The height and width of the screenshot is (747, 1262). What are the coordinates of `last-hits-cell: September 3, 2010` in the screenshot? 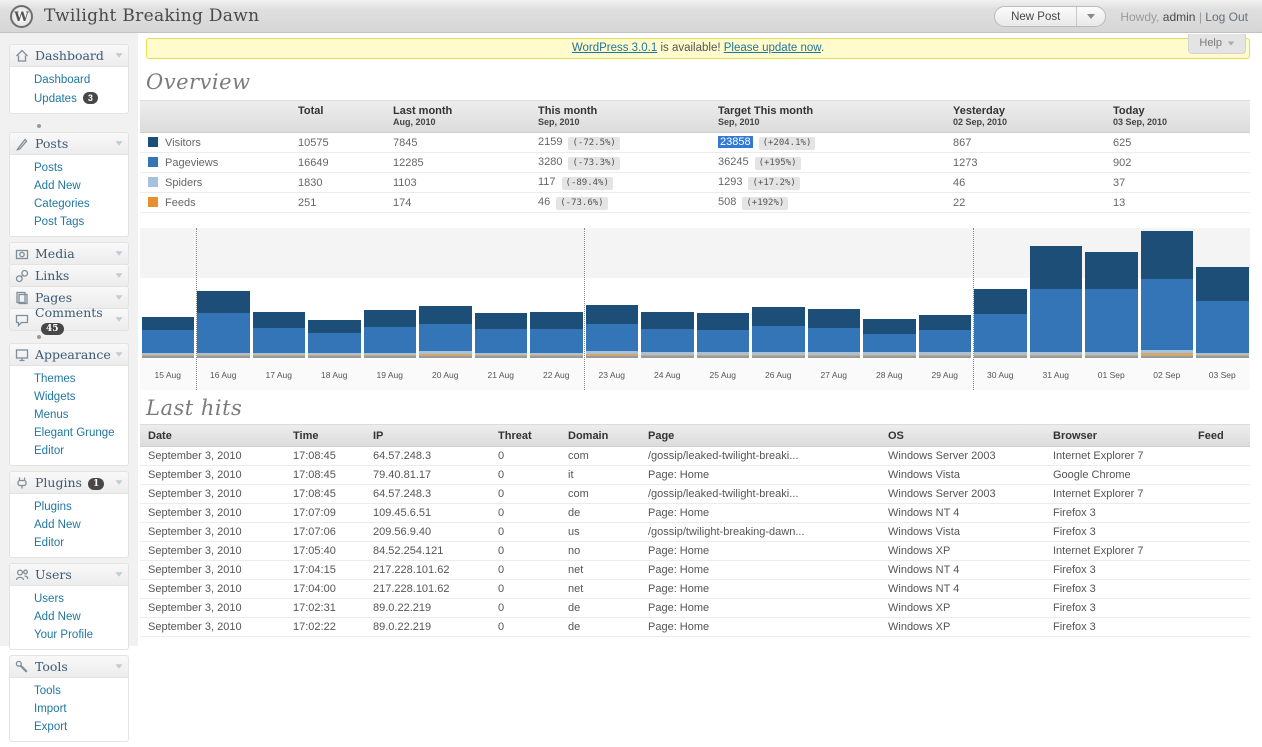 It's located at (195, 513).